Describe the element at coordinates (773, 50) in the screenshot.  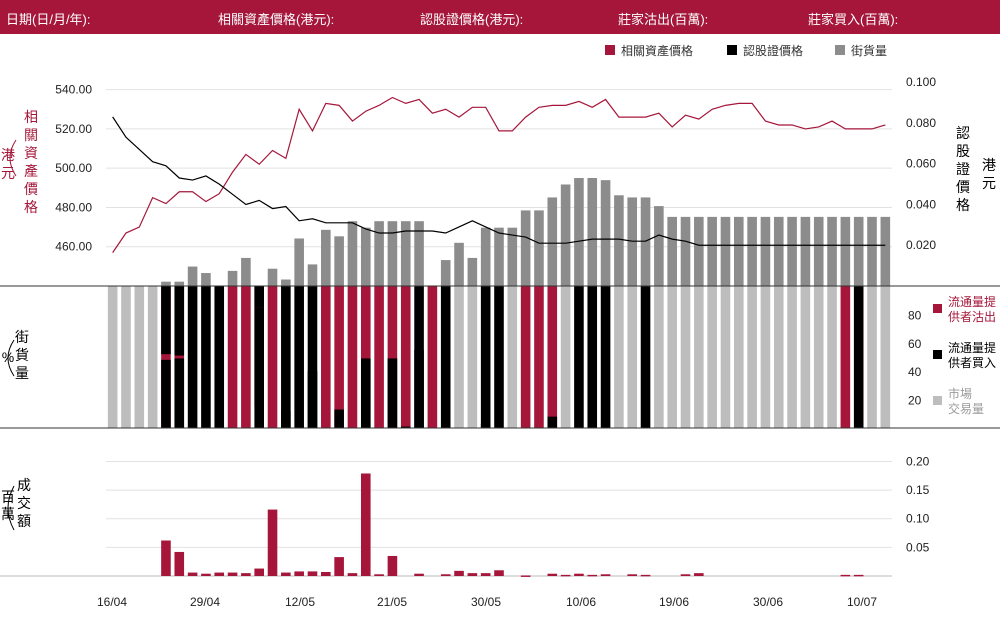
I see `legend-label: 認股證價格` at that location.